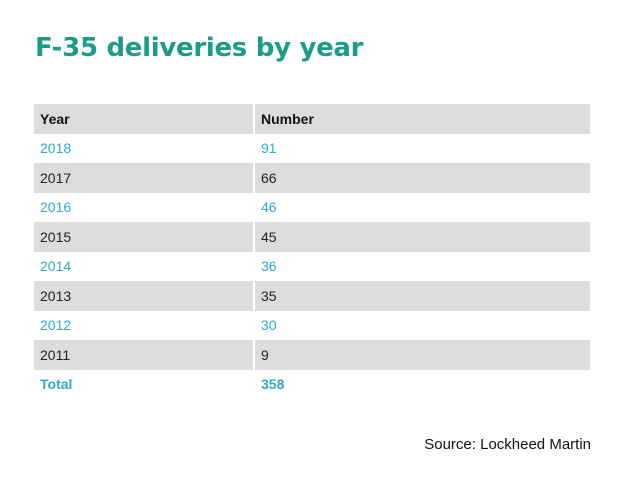  What do you see at coordinates (422, 119) in the screenshot?
I see `column-header-number: Number` at bounding box center [422, 119].